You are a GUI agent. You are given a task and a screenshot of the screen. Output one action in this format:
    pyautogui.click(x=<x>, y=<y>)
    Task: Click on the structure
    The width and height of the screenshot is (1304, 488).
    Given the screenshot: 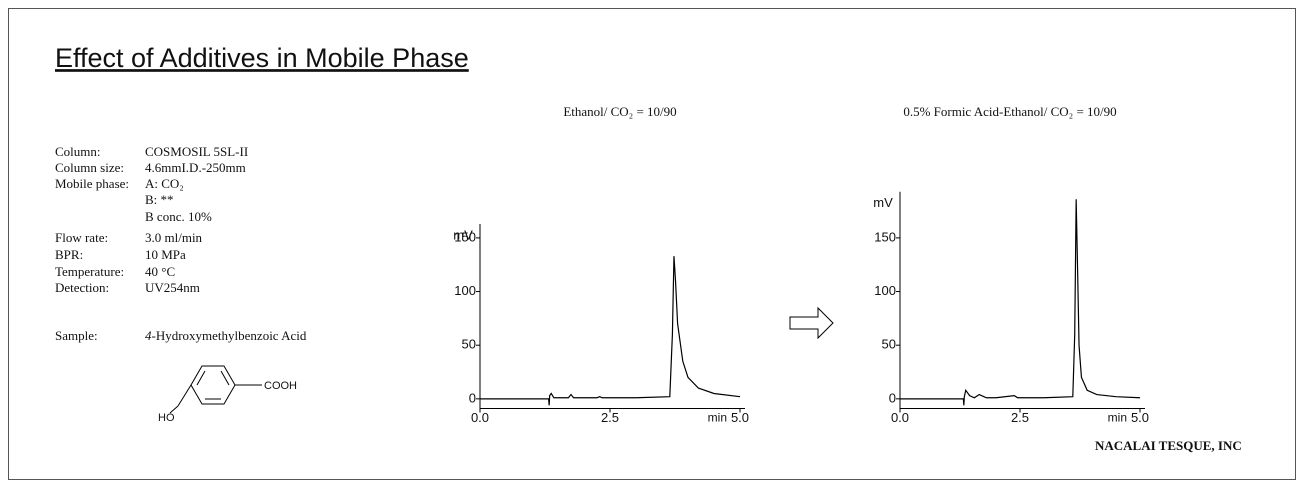 What is the action you would take?
    pyautogui.click(x=215, y=389)
    